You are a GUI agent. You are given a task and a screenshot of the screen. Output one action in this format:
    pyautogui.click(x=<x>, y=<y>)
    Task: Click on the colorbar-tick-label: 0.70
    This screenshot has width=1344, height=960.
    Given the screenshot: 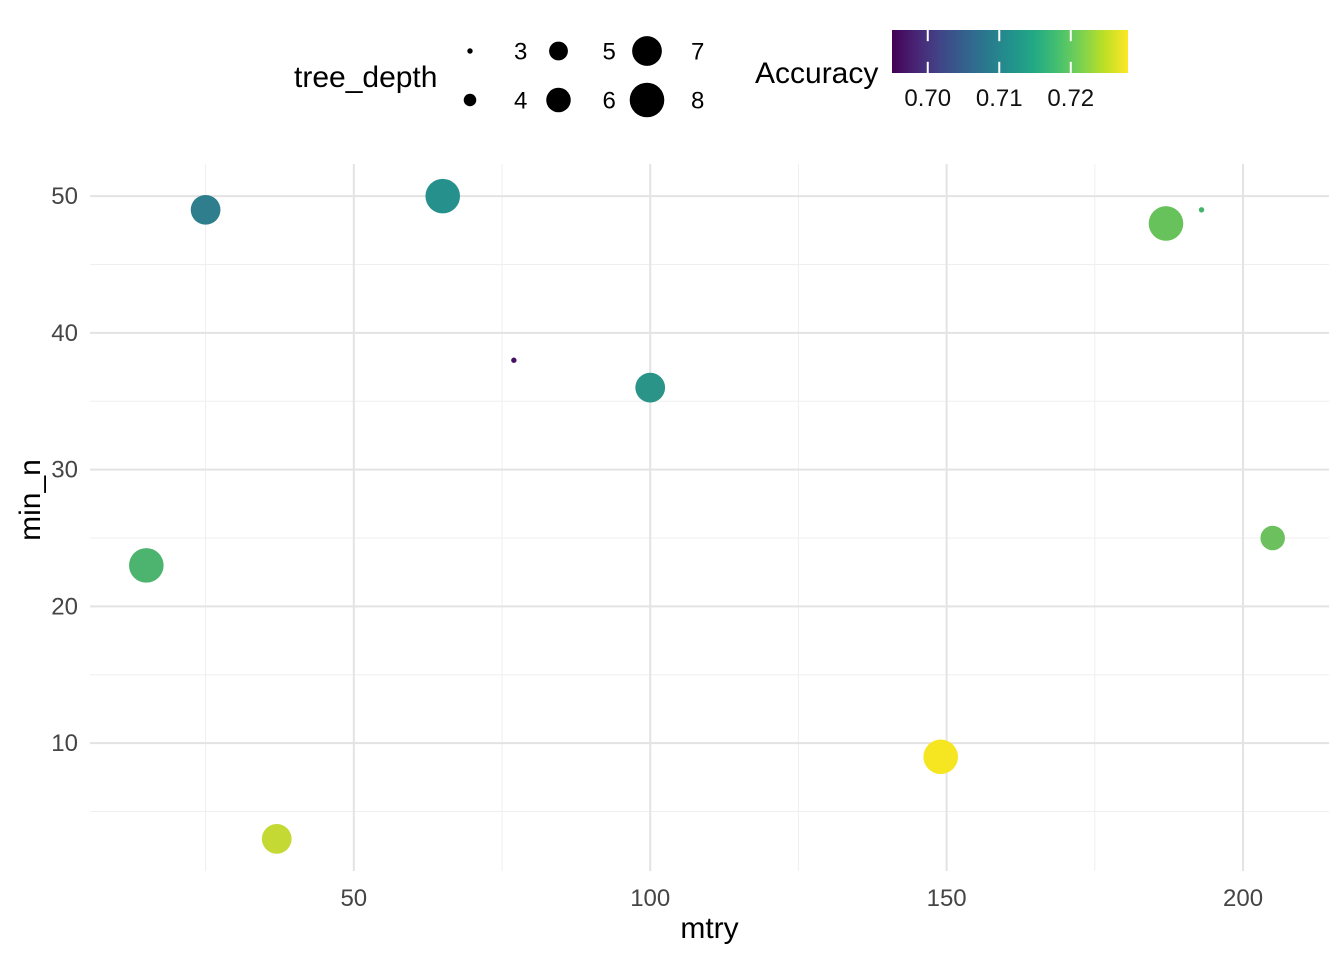 What is the action you would take?
    pyautogui.click(x=927, y=98)
    